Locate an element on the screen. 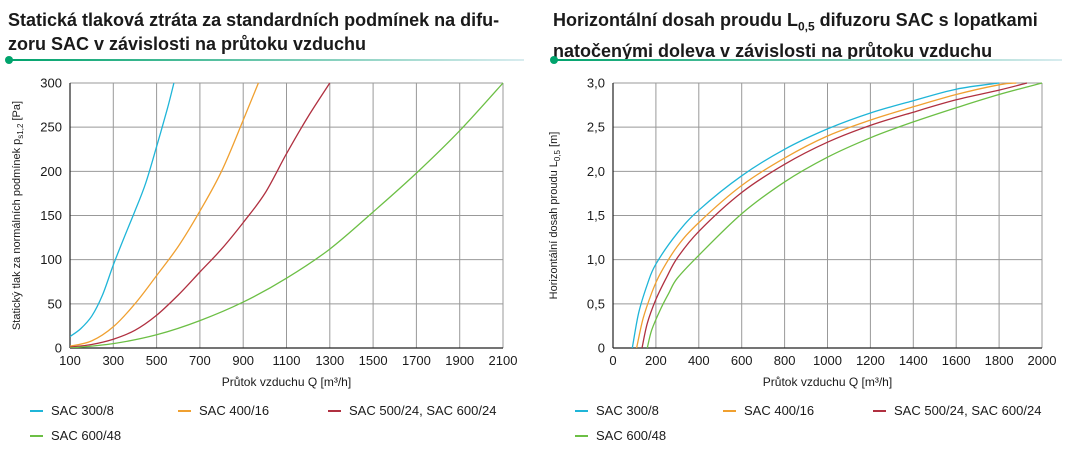 The height and width of the screenshot is (464, 1073). x-tick-label: 1000 is located at coordinates (827, 360).